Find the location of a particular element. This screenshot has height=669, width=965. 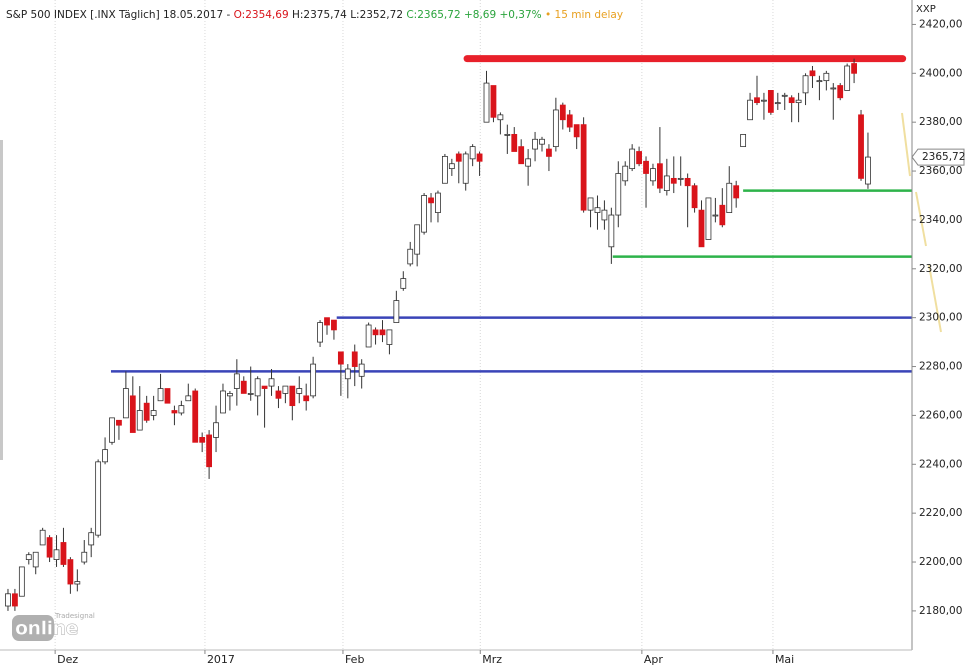

x-tick-label: Mai is located at coordinates (784, 659).